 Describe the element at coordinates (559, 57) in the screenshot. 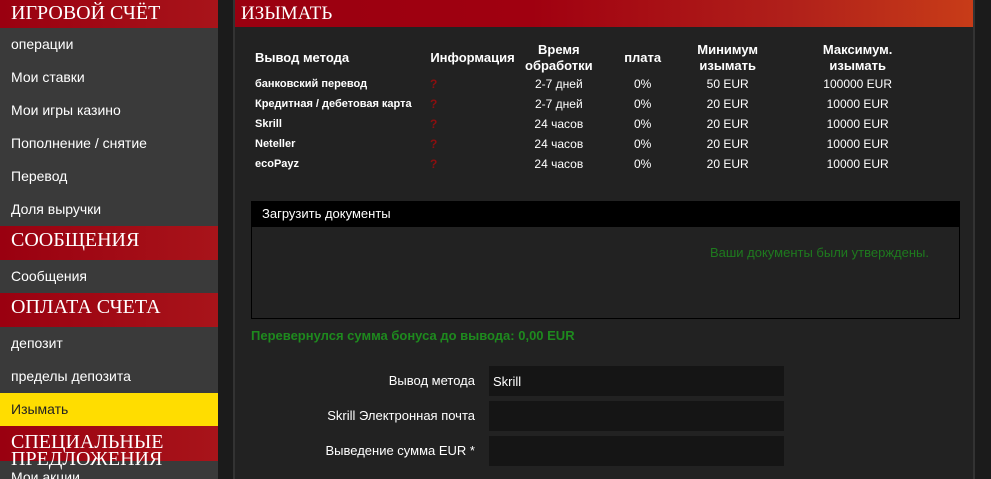

I see `col-time: Время обработки` at that location.